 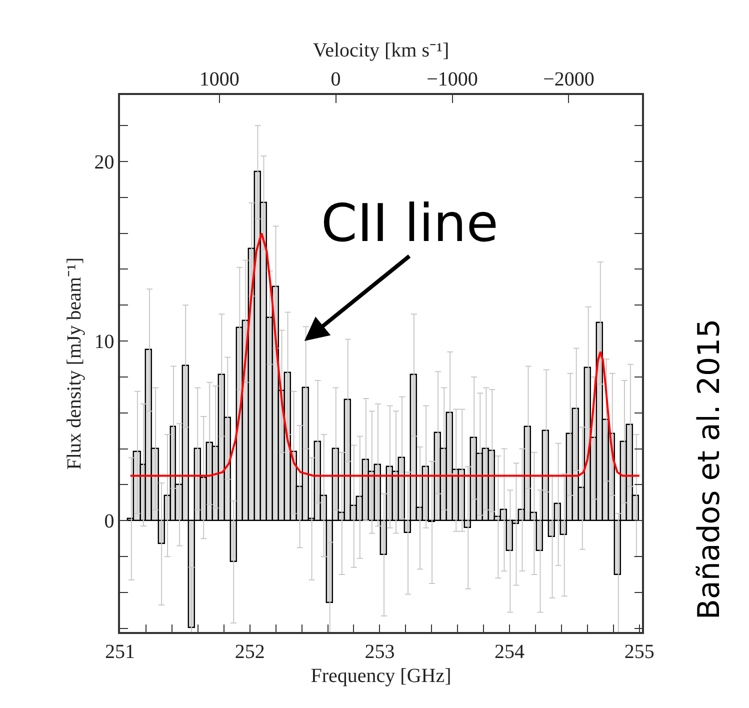 What do you see at coordinates (639, 651) in the screenshot?
I see `x-tick-label: 255` at bounding box center [639, 651].